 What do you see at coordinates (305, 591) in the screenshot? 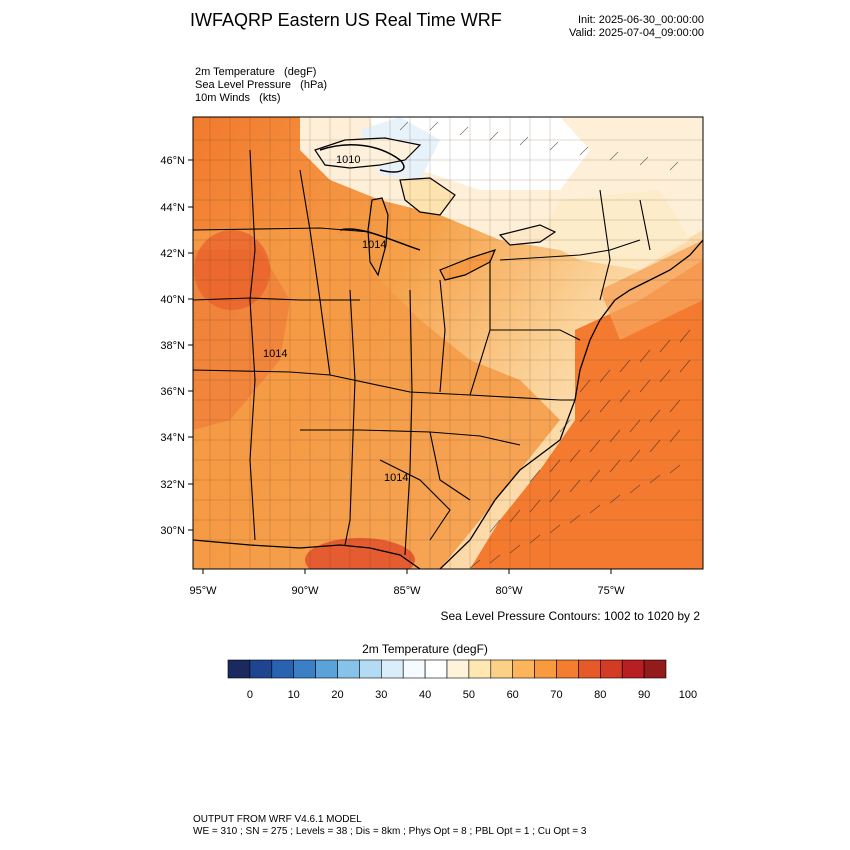
I see `lon-tick-label: 90°W` at bounding box center [305, 591].